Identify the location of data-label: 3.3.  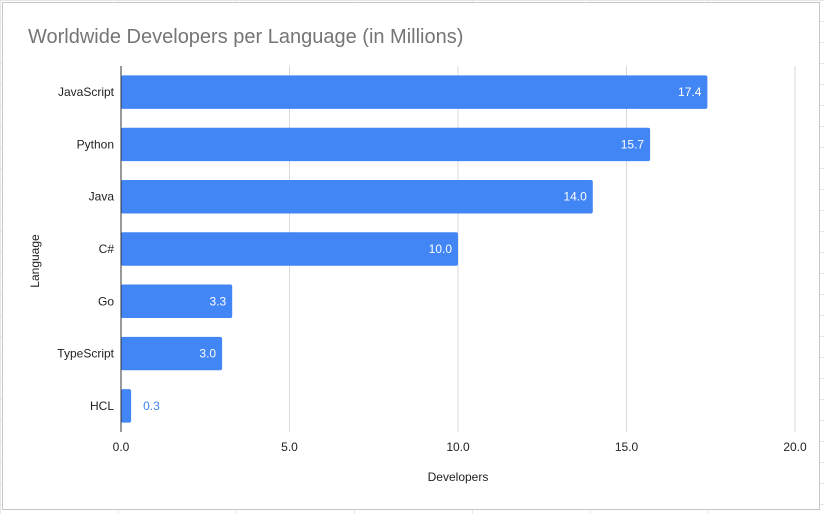
(218, 301).